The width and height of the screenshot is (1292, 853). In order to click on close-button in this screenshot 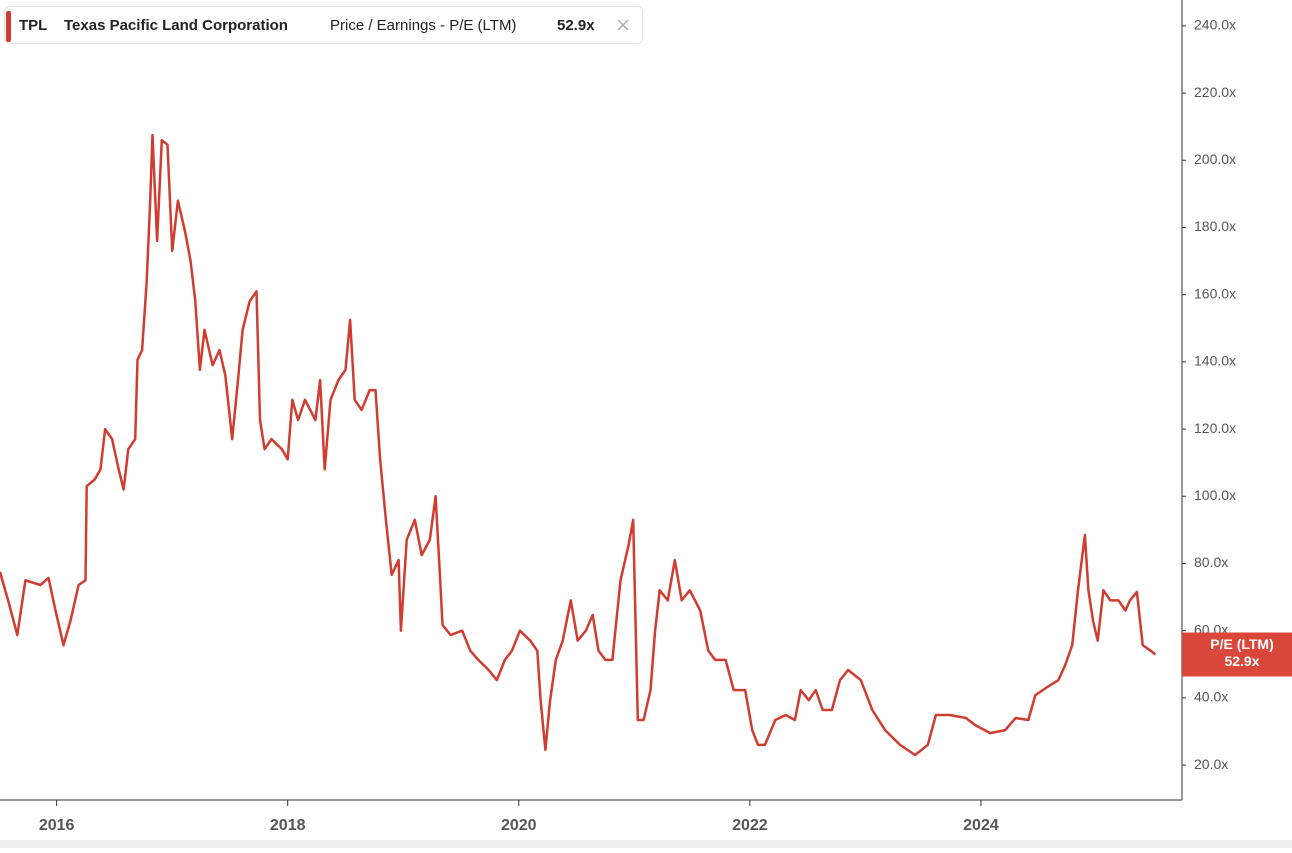, I will do `click(623, 25)`.